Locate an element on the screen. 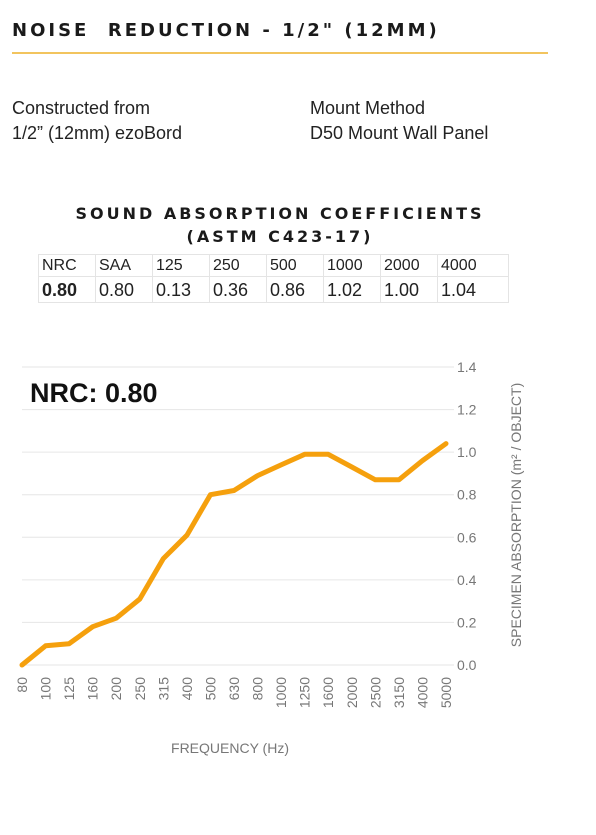 The width and height of the screenshot is (596, 835). x-tick-label: 4000 is located at coordinates (422, 692).